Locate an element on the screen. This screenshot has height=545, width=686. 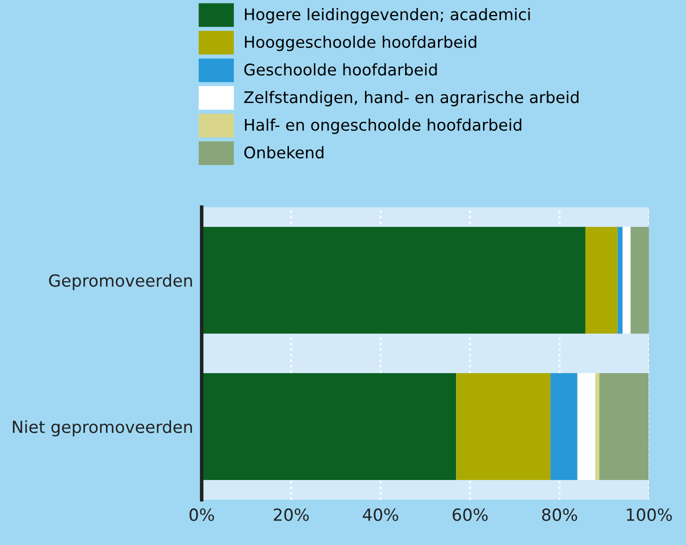
legend-label: Half- en ongeschoolde hoofdarbeid is located at coordinates (383, 126).